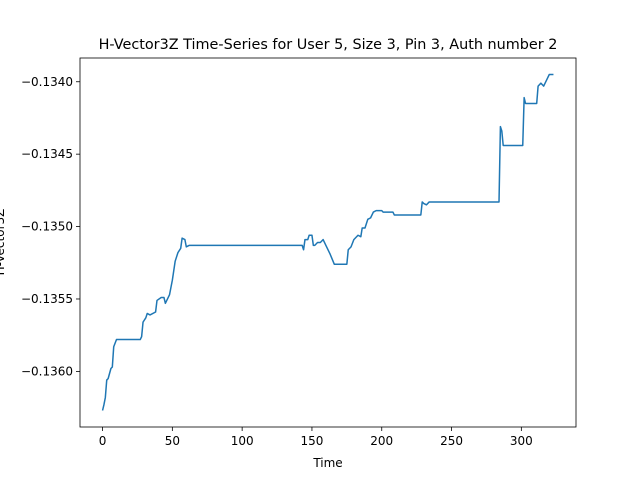 The image size is (640, 480). I want to click on x-tick-label: 250, so click(451, 441).